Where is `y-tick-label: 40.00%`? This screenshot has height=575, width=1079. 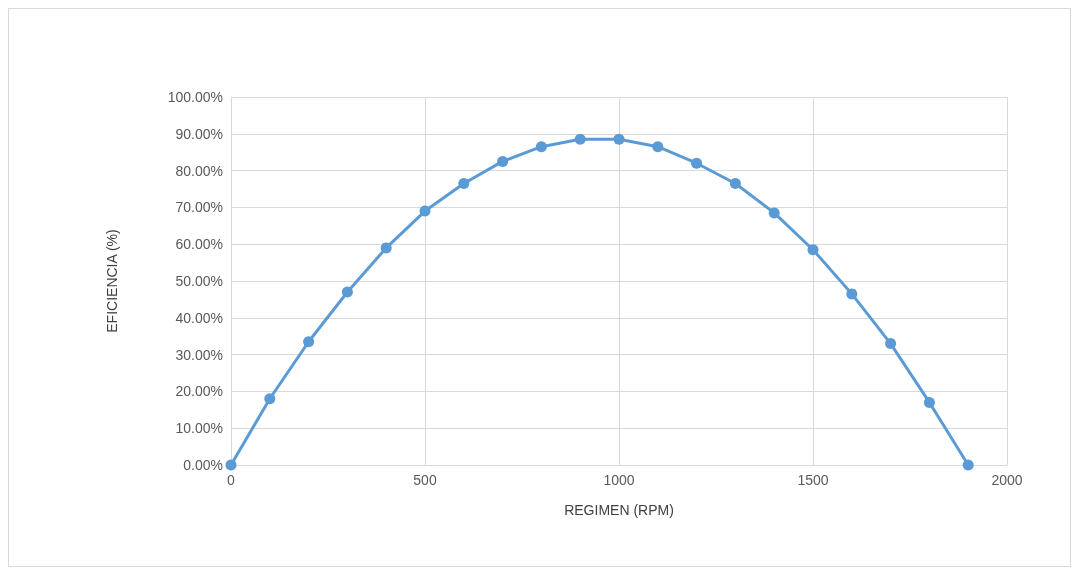
y-tick-label: 40.00% is located at coordinates (199, 317).